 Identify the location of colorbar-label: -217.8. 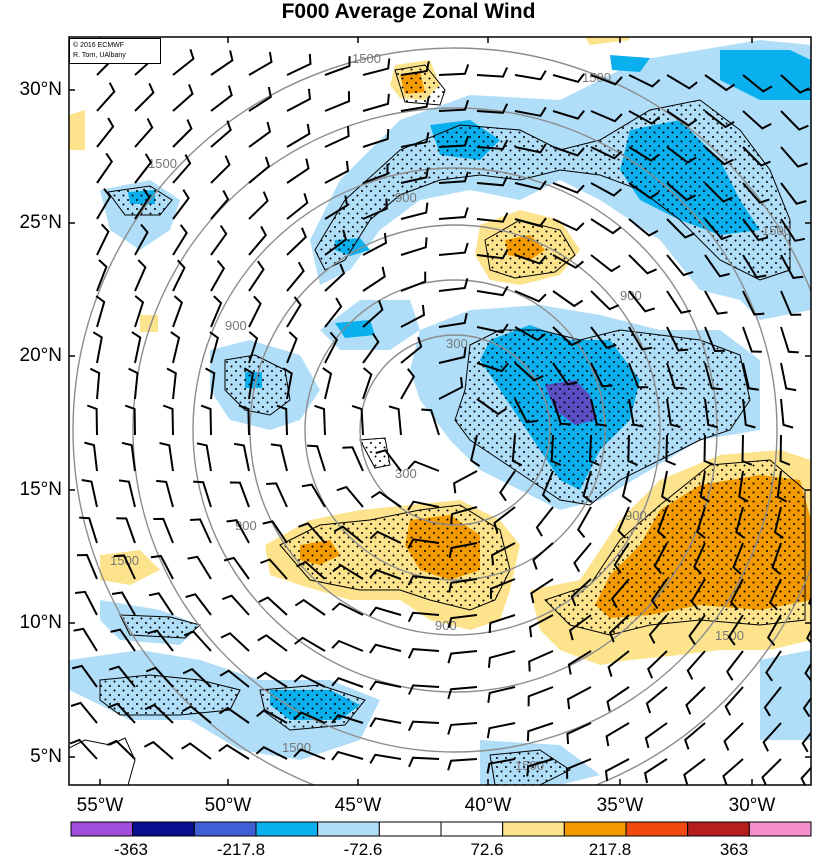
(241, 849).